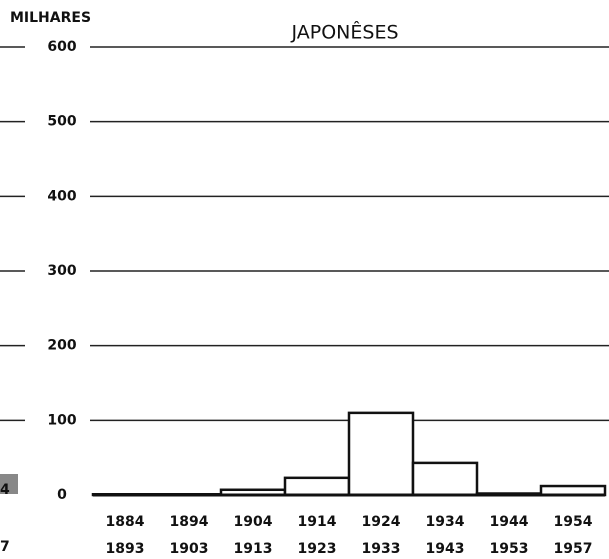 The height and width of the screenshot is (559, 609). Describe the element at coordinates (61, 196) in the screenshot. I see `y-tick-label: 400` at that location.